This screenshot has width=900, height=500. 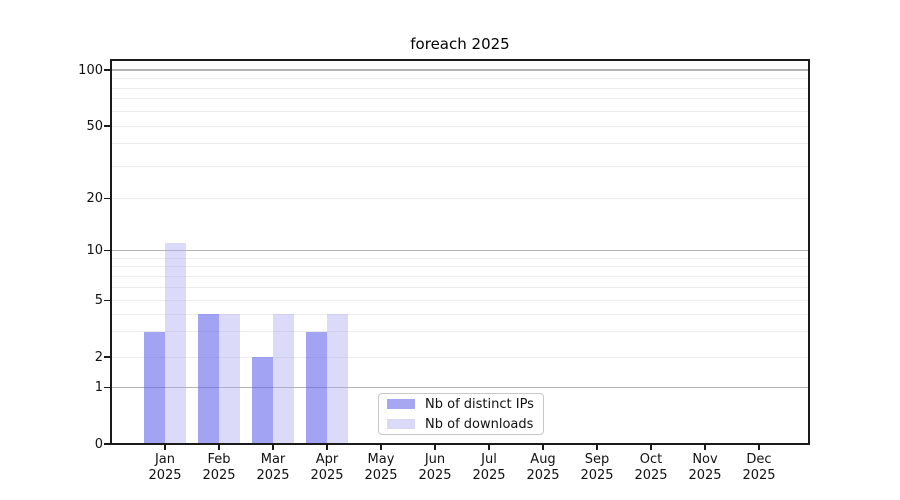 What do you see at coordinates (98, 357) in the screenshot?
I see `y-tick-label: 2` at bounding box center [98, 357].